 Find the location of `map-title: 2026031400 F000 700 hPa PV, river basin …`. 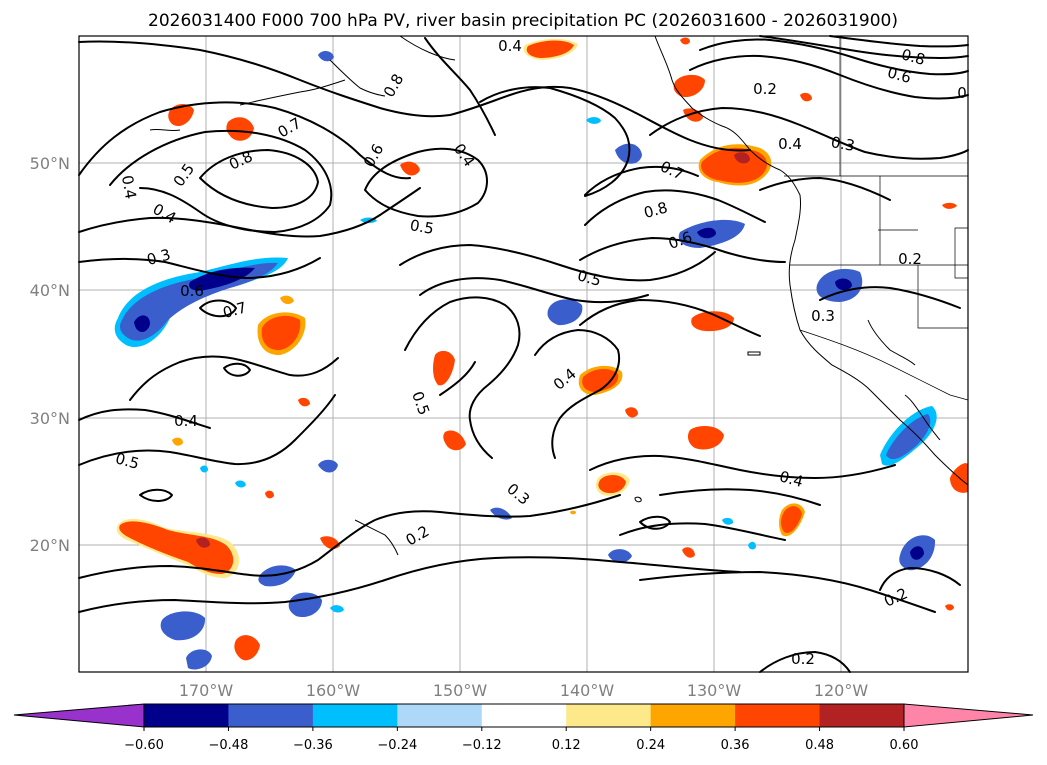

map-title: 2026031400 F000 700 hPa PV, river basin … is located at coordinates (523, 21).